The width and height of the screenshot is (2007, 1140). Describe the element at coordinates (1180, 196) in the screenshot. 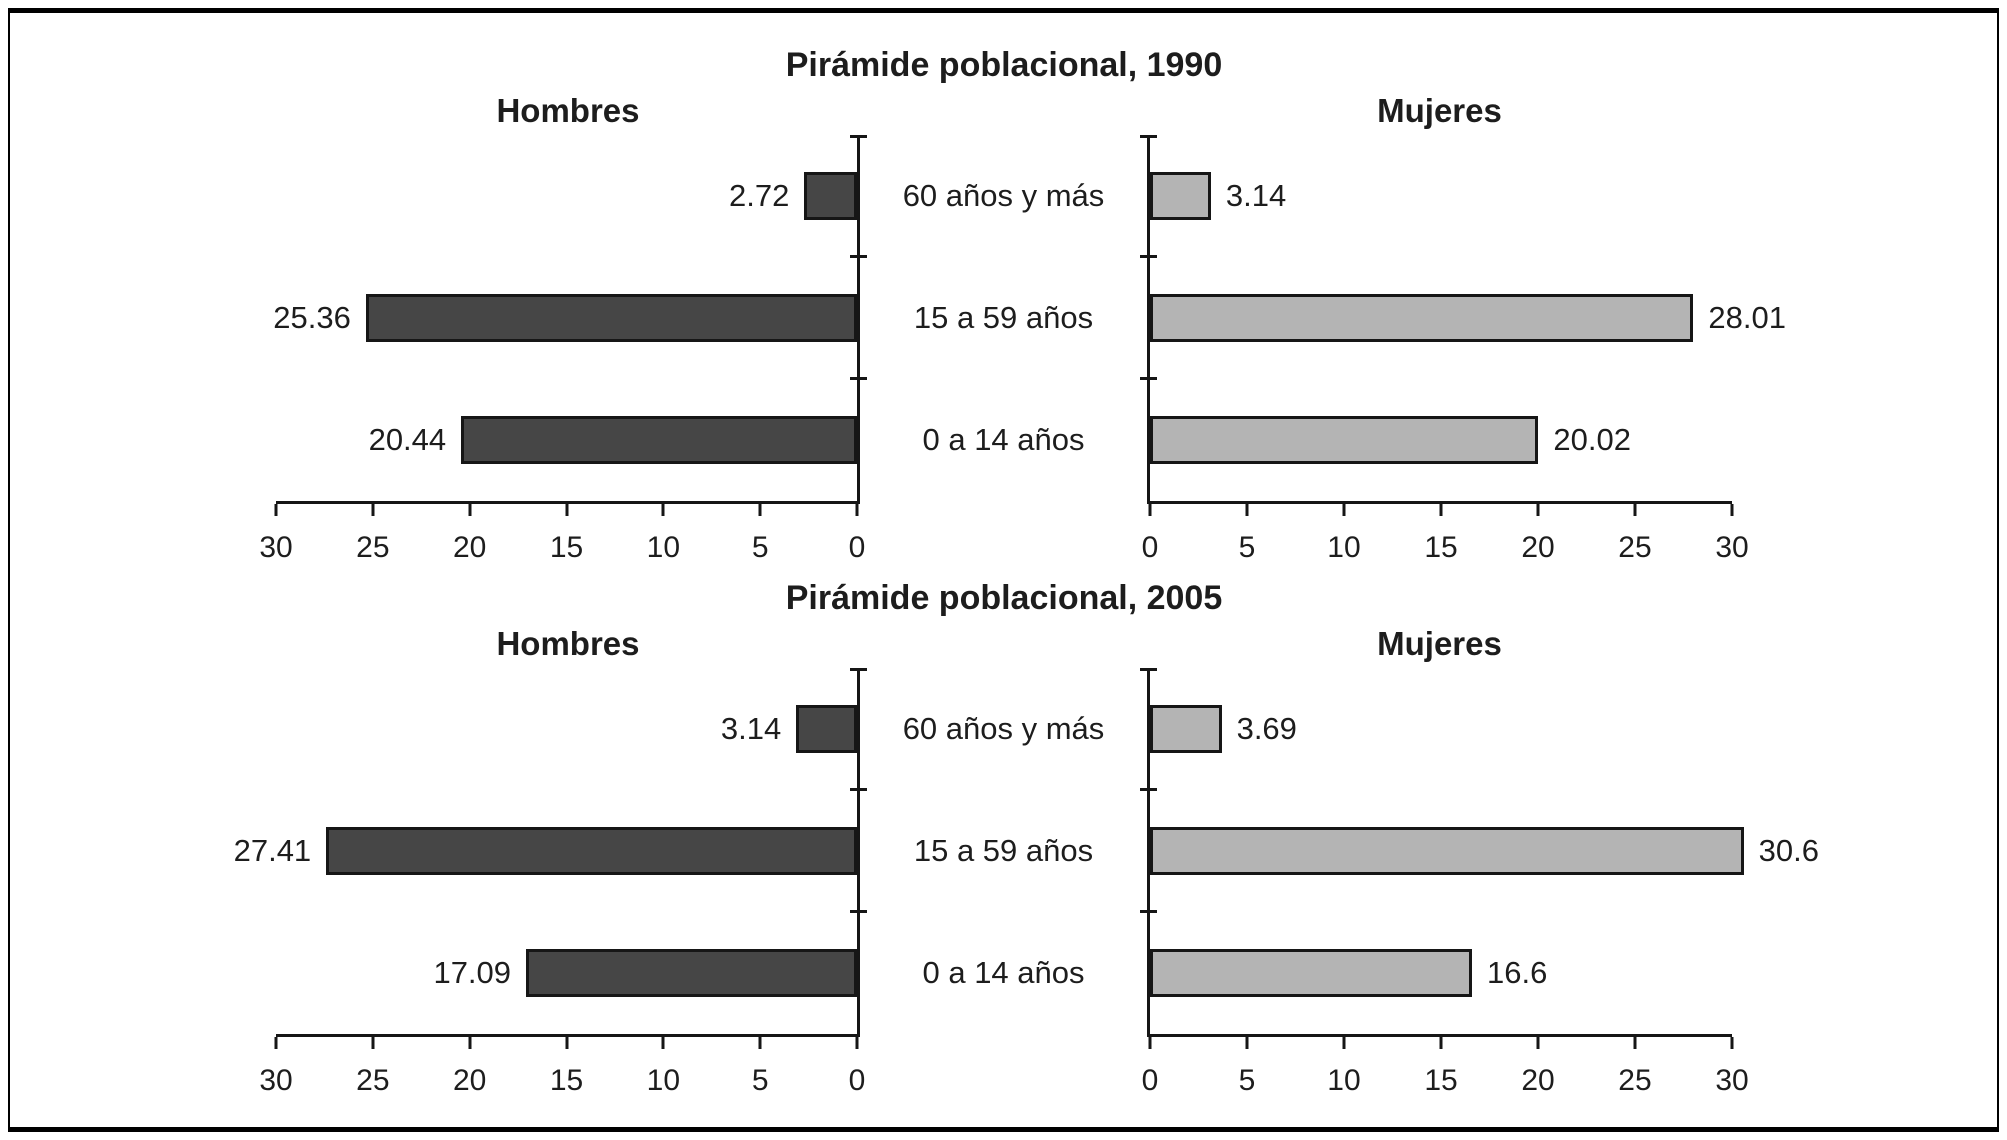

I see `bar-mujeres-60ymas-1990` at that location.